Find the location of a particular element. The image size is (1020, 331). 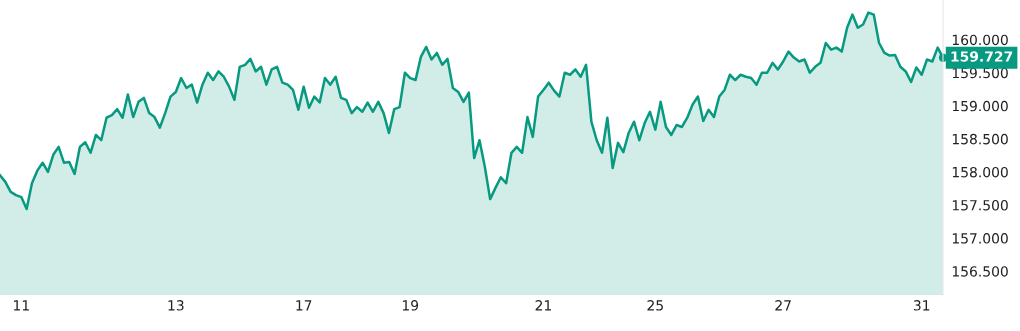

x-tick-label: 31 is located at coordinates (921, 305).